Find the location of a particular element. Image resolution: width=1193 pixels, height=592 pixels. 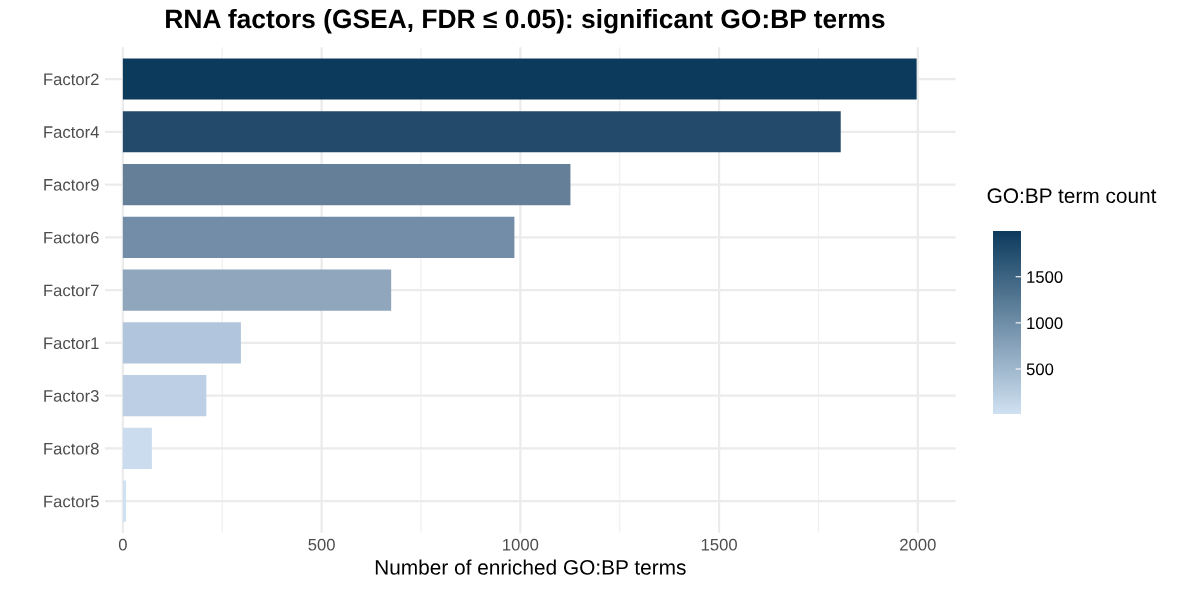

y-tick-label: Factor5 is located at coordinates (71, 501).